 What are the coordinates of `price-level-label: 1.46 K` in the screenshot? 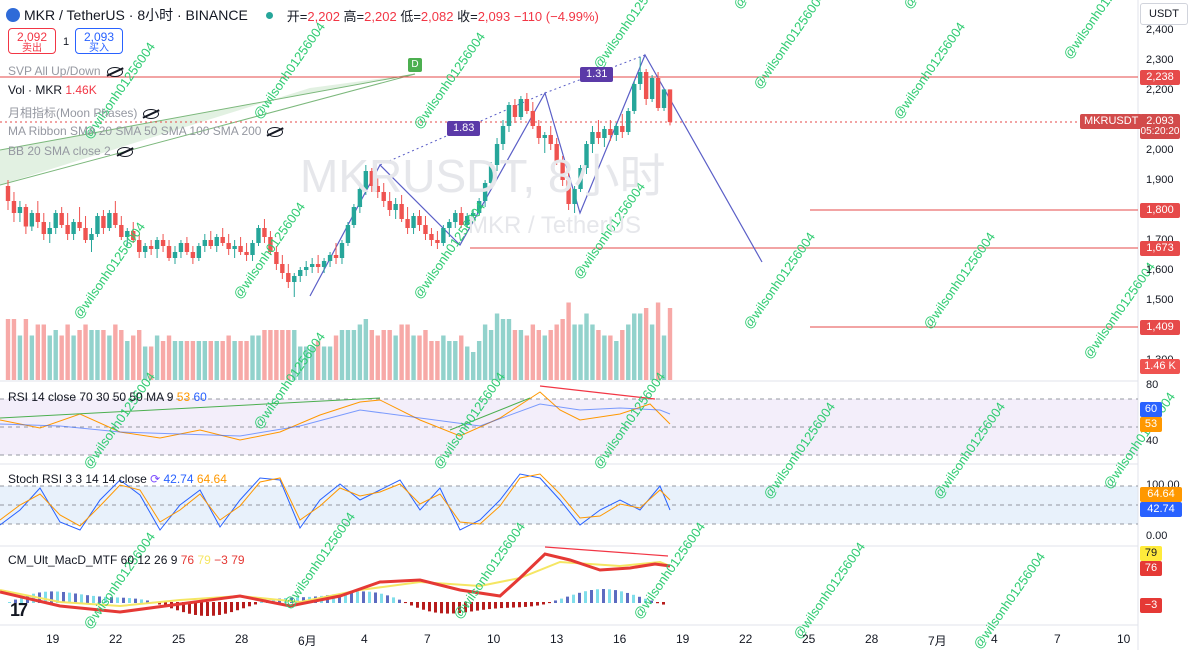 It's located at (1160, 366).